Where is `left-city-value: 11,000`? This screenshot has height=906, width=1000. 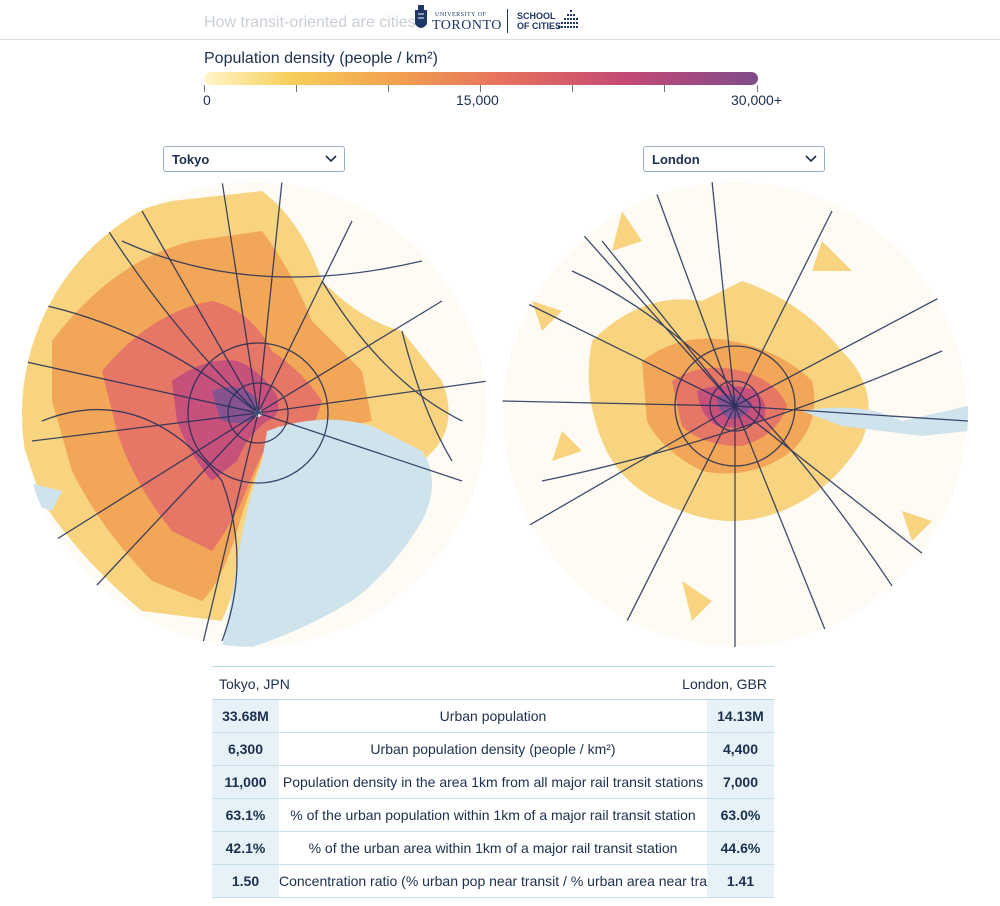 left-city-value: 11,000 is located at coordinates (245, 782).